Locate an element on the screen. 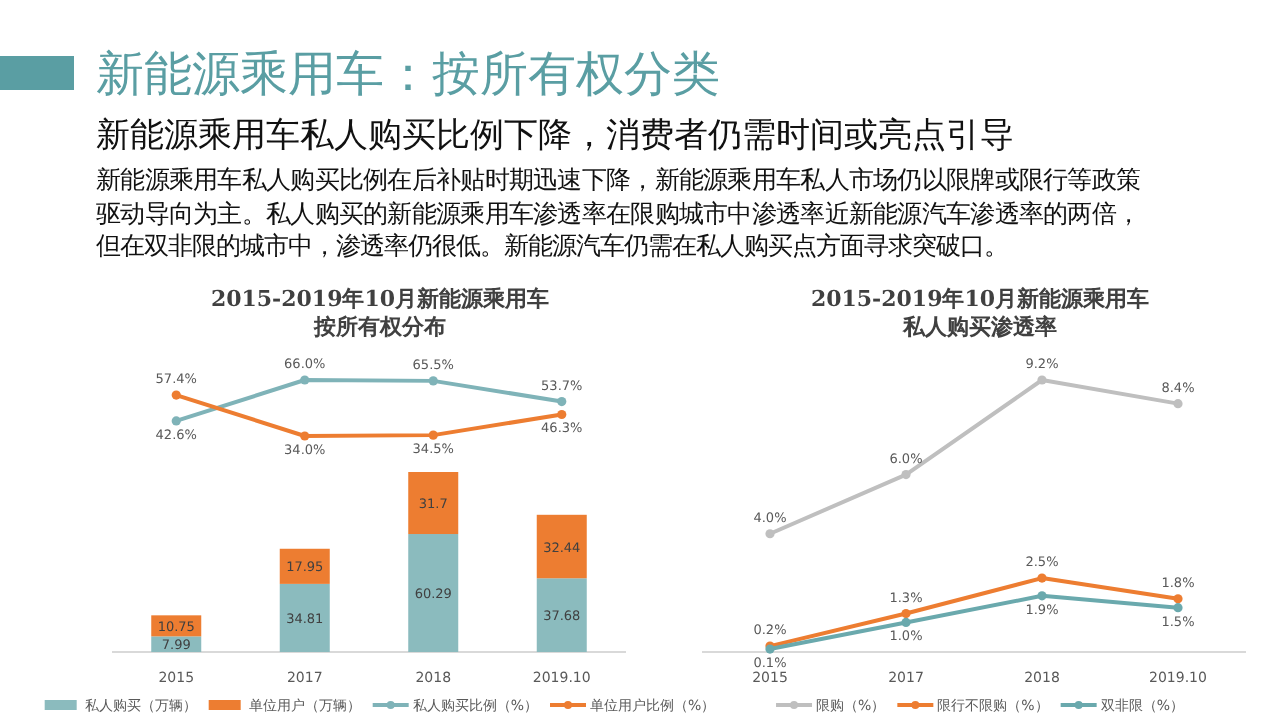 Image resolution: width=1280 pixels, height=720 pixels. text: 新能源乘用车：按所有权分类 is located at coordinates (408, 74).